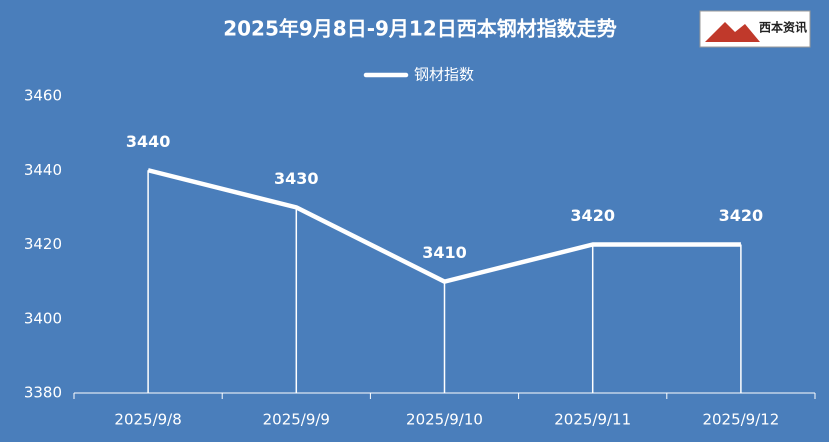 Image resolution: width=829 pixels, height=442 pixels. What do you see at coordinates (43, 170) in the screenshot?
I see `y-tick-label: 3440` at bounding box center [43, 170].